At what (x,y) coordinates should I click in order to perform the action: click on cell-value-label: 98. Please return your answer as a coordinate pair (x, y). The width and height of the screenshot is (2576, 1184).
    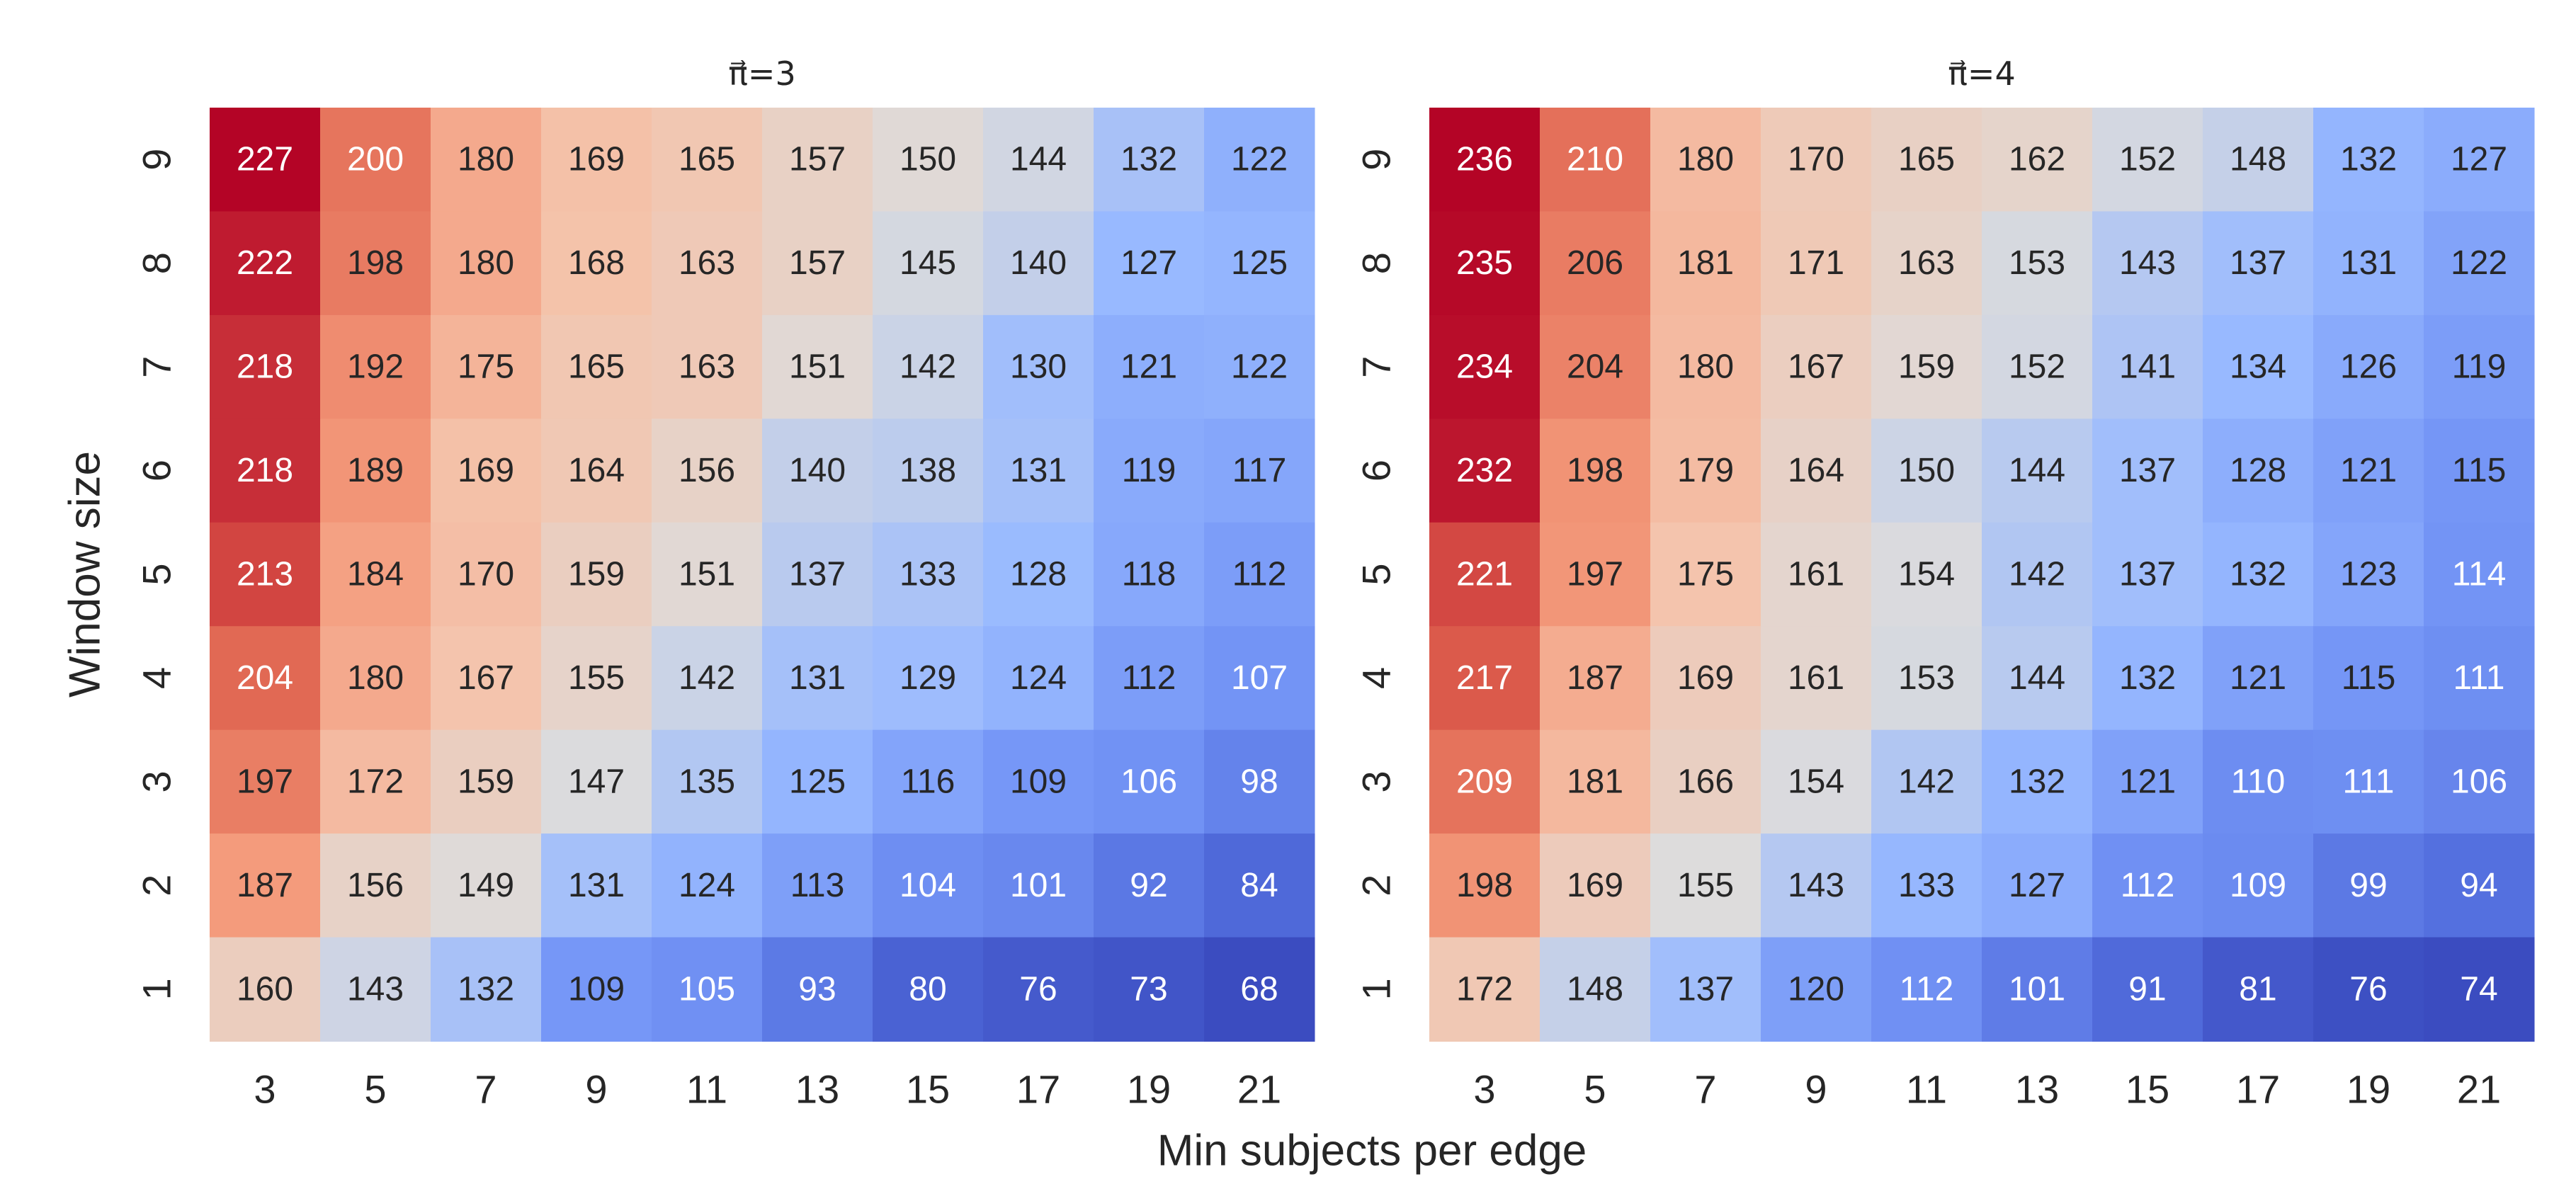
    Looking at the image, I should click on (1259, 781).